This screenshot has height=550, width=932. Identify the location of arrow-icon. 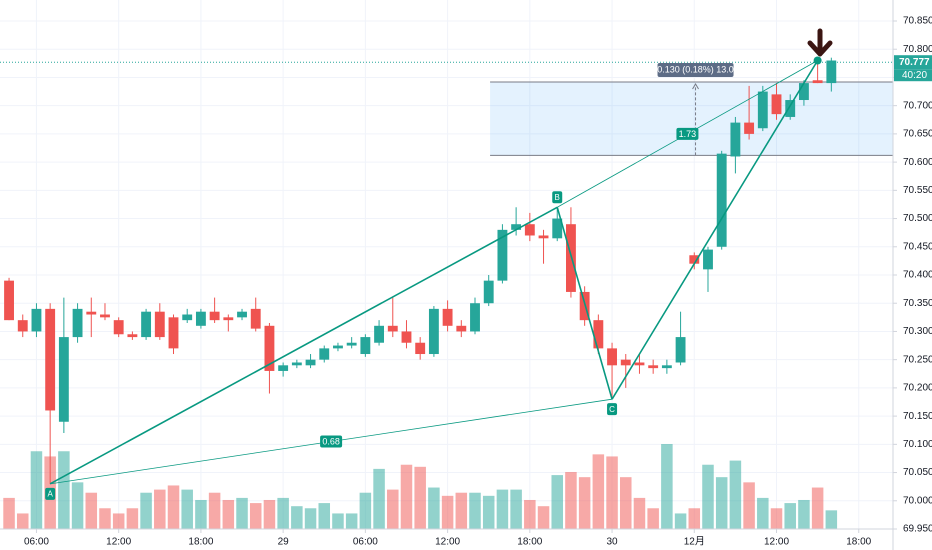
(820, 42).